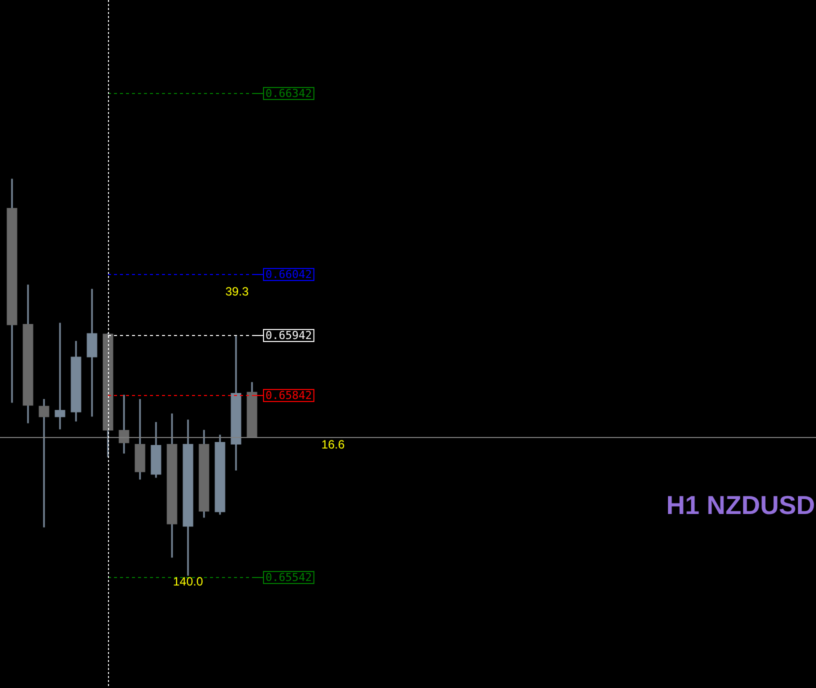  Describe the element at coordinates (289, 577) in the screenshot. I see `ref-line-label: 0.65542` at that location.